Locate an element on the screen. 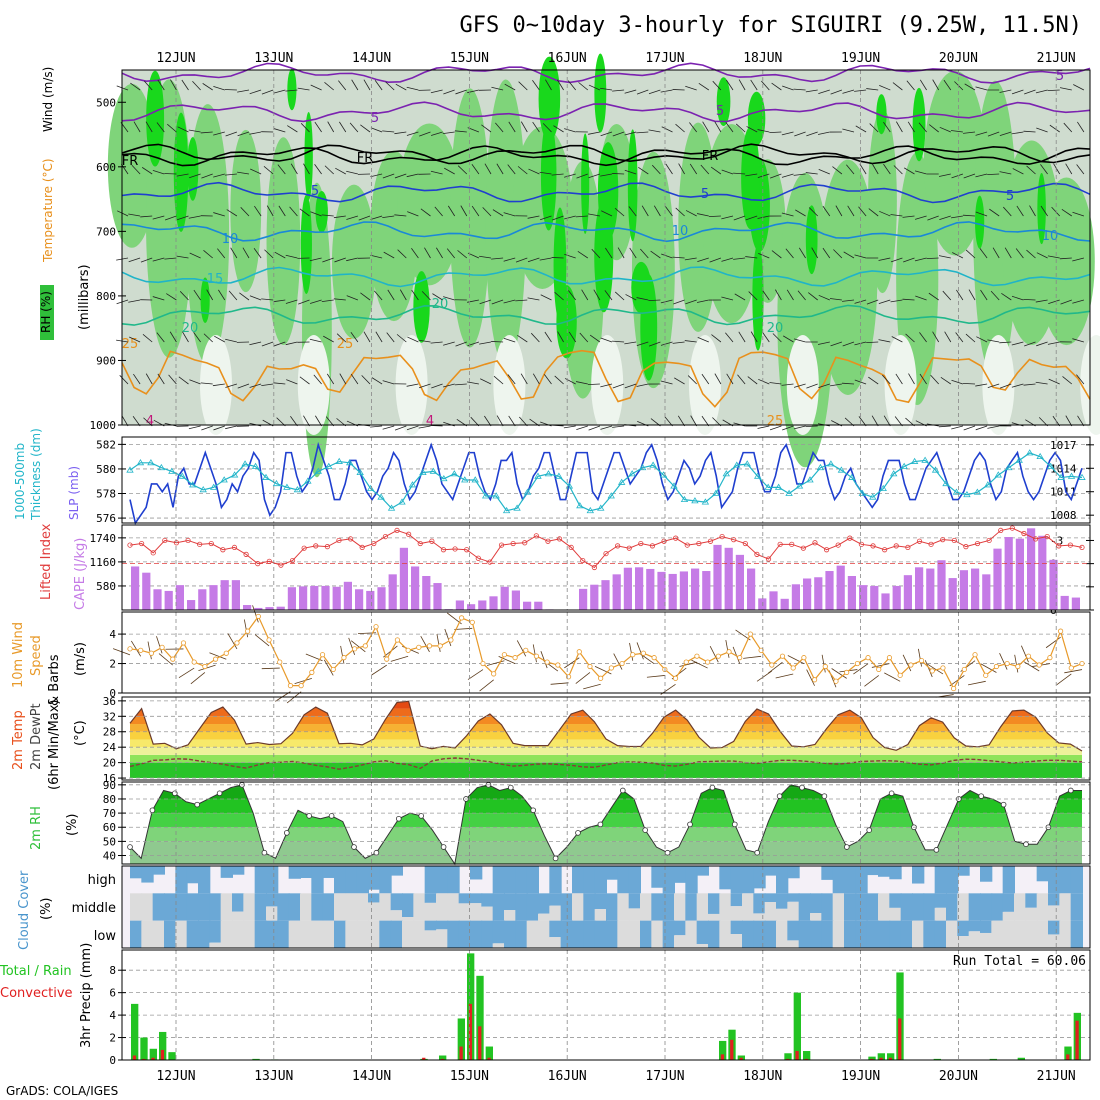 This screenshot has width=1100, height=1100. cloud-axis-label: Cloud Cover is located at coordinates (24, 910).